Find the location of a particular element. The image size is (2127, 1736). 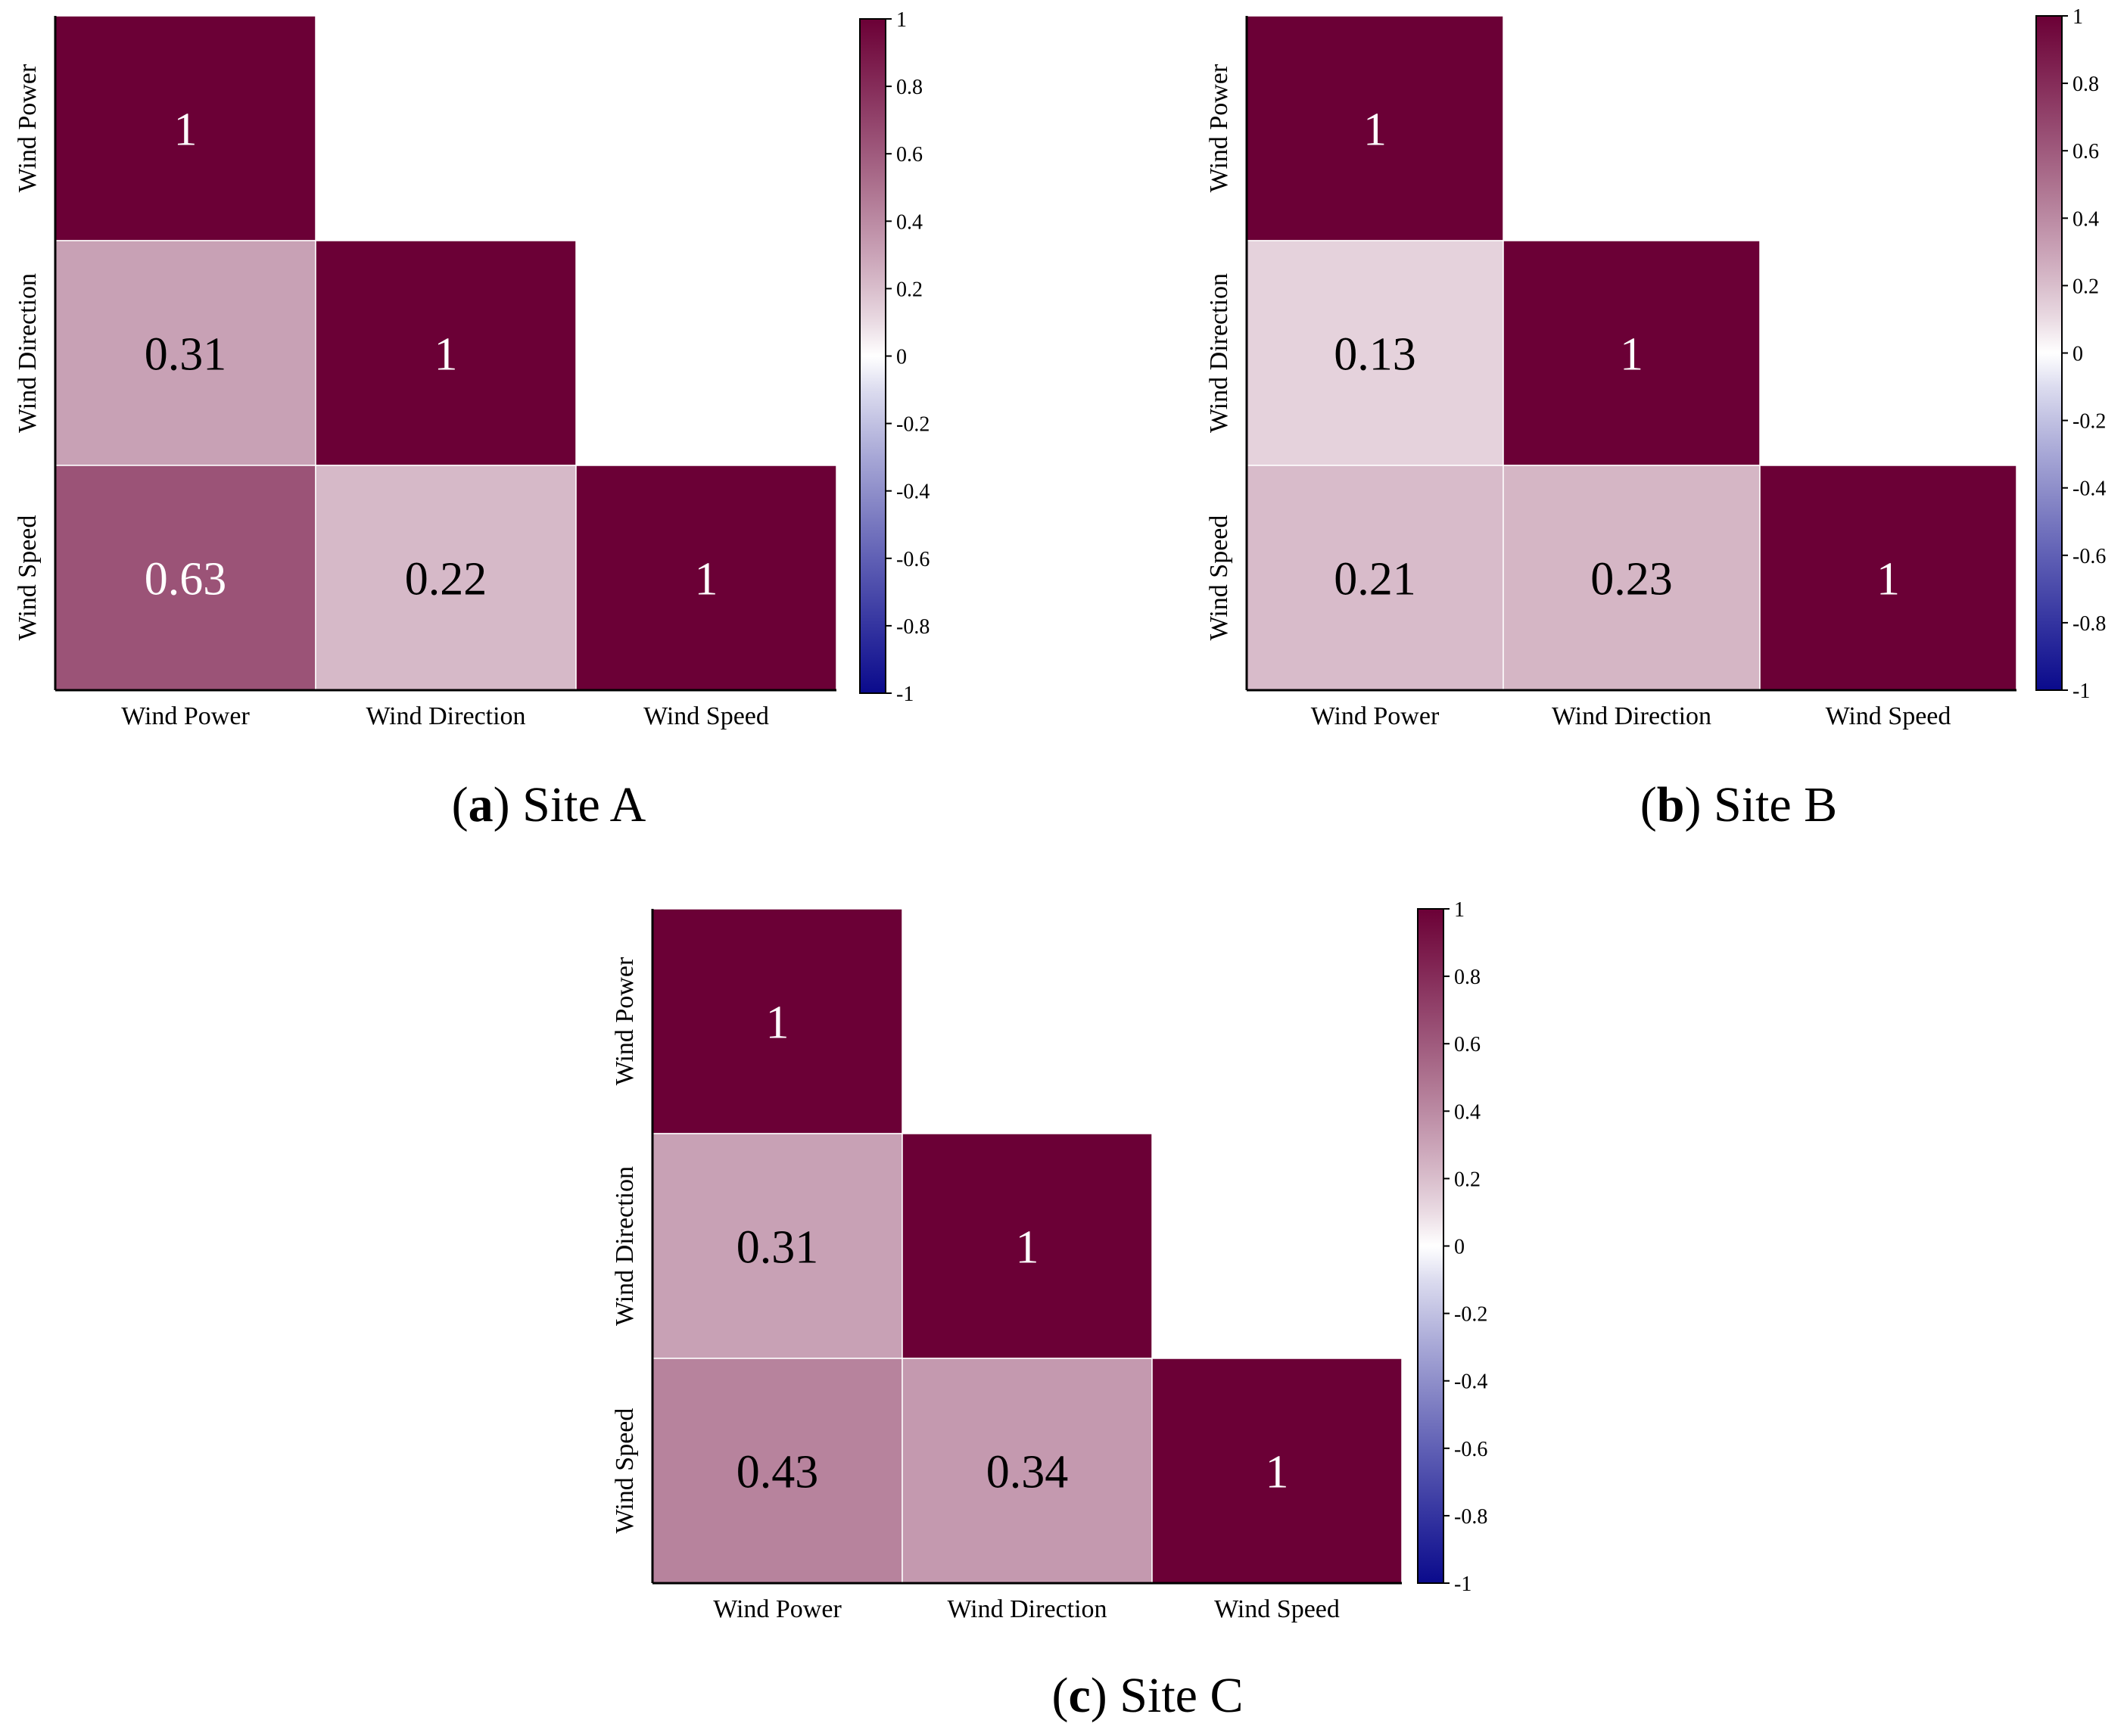

heatmap-cell-value-labels: 1 0.13 1 0.21 0.23 1 is located at coordinates (1617, 354).